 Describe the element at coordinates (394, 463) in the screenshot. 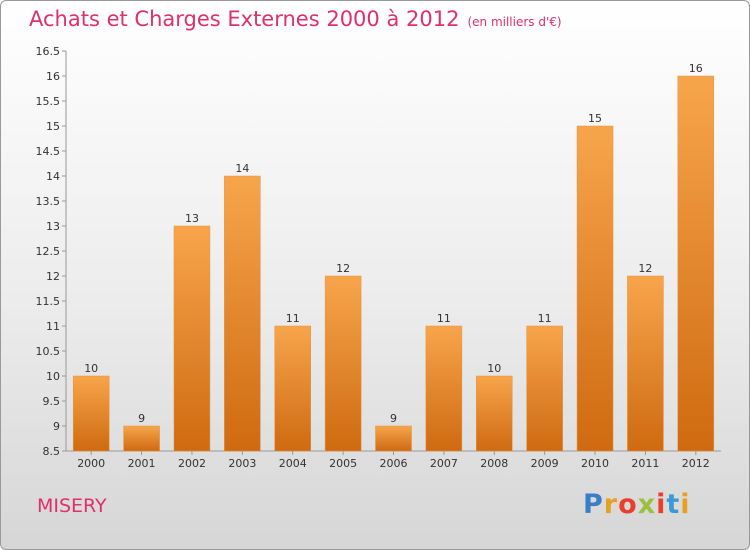

I see `x-tick-label: 2006` at that location.